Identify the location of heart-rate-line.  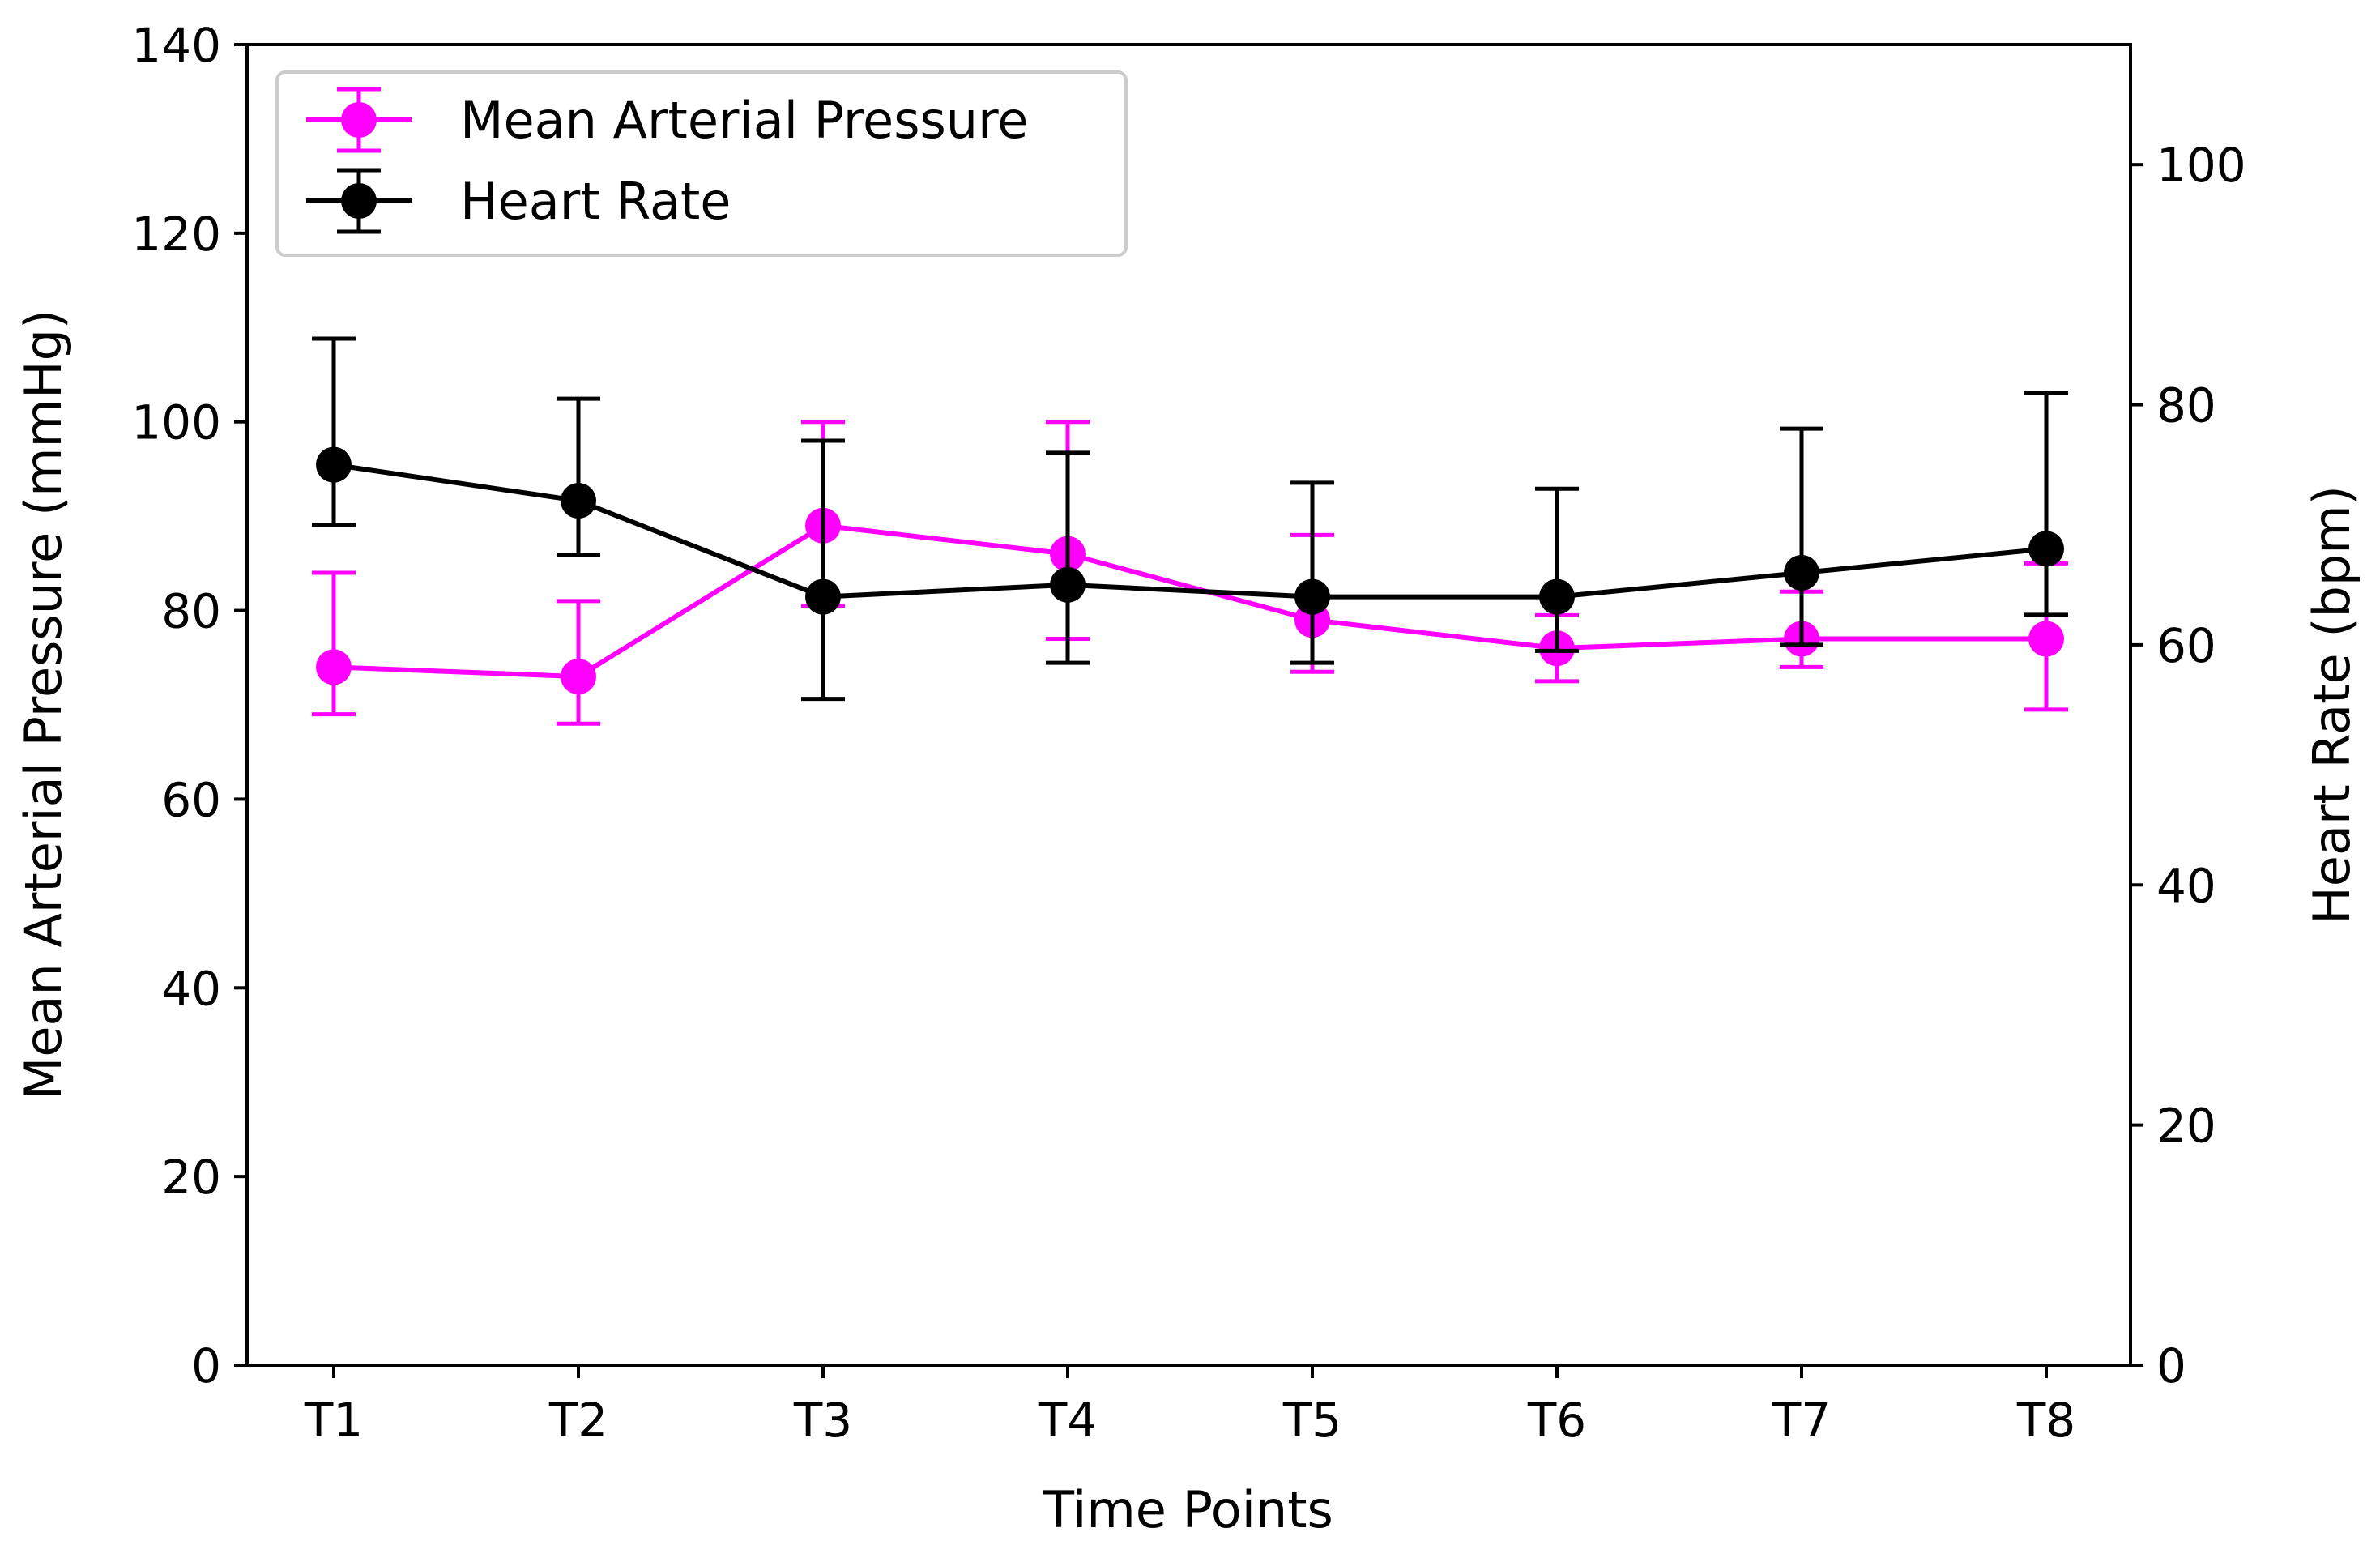
(1190, 531).